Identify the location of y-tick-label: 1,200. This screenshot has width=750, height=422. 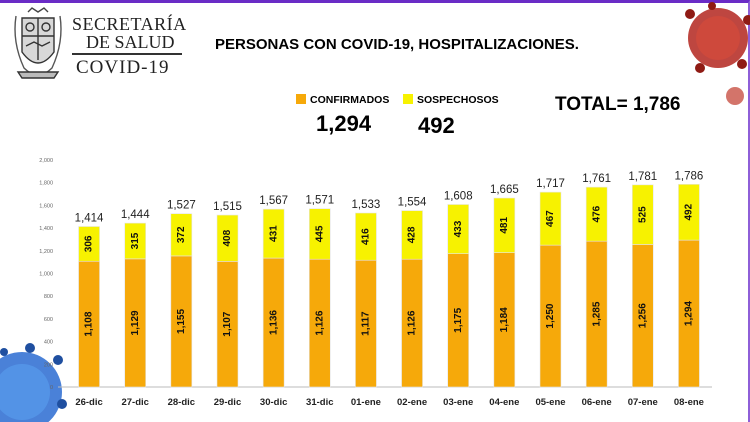
(46, 252).